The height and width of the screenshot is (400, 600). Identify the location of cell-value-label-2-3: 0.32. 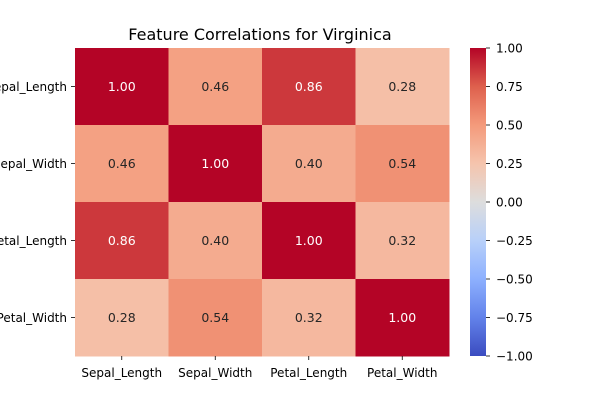
(402, 240).